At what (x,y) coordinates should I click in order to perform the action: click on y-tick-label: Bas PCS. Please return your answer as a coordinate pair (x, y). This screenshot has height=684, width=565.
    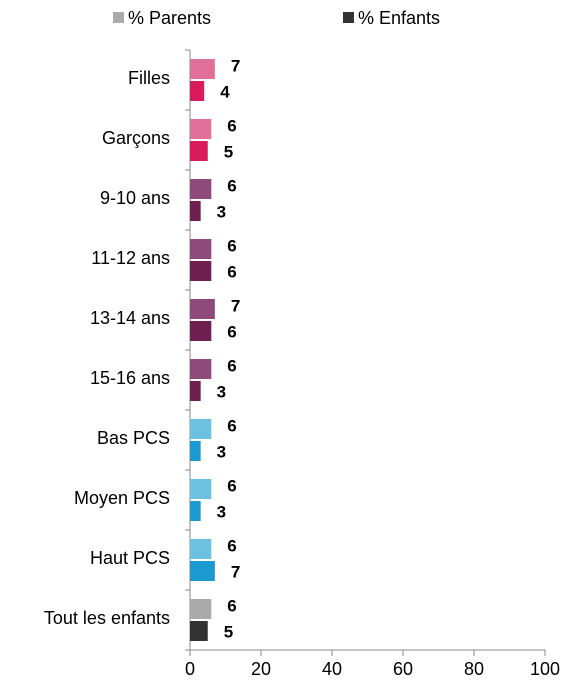
    Looking at the image, I should click on (133, 438).